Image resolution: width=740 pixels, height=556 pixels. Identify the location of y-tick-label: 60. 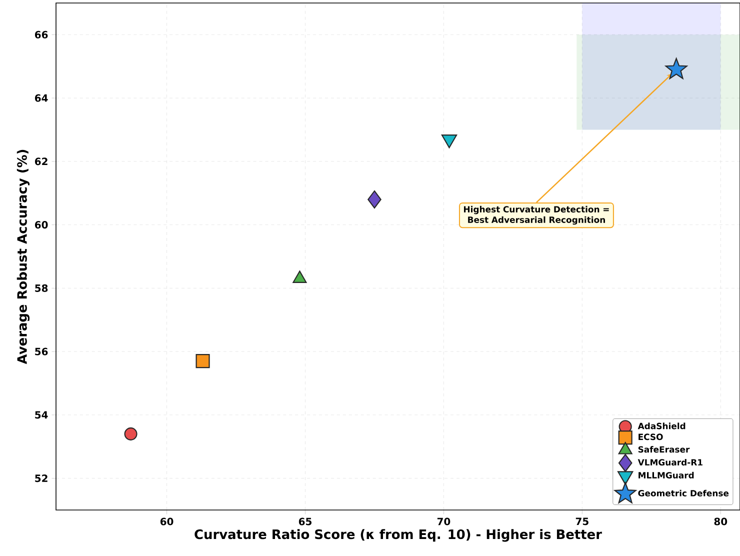
(41, 225).